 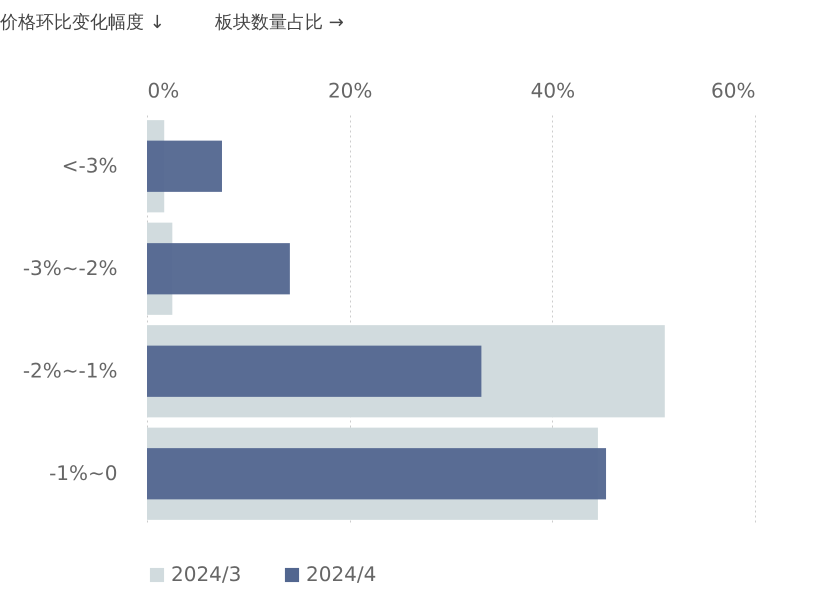 I want to click on x-tick-label: 40%, so click(x=553, y=90).